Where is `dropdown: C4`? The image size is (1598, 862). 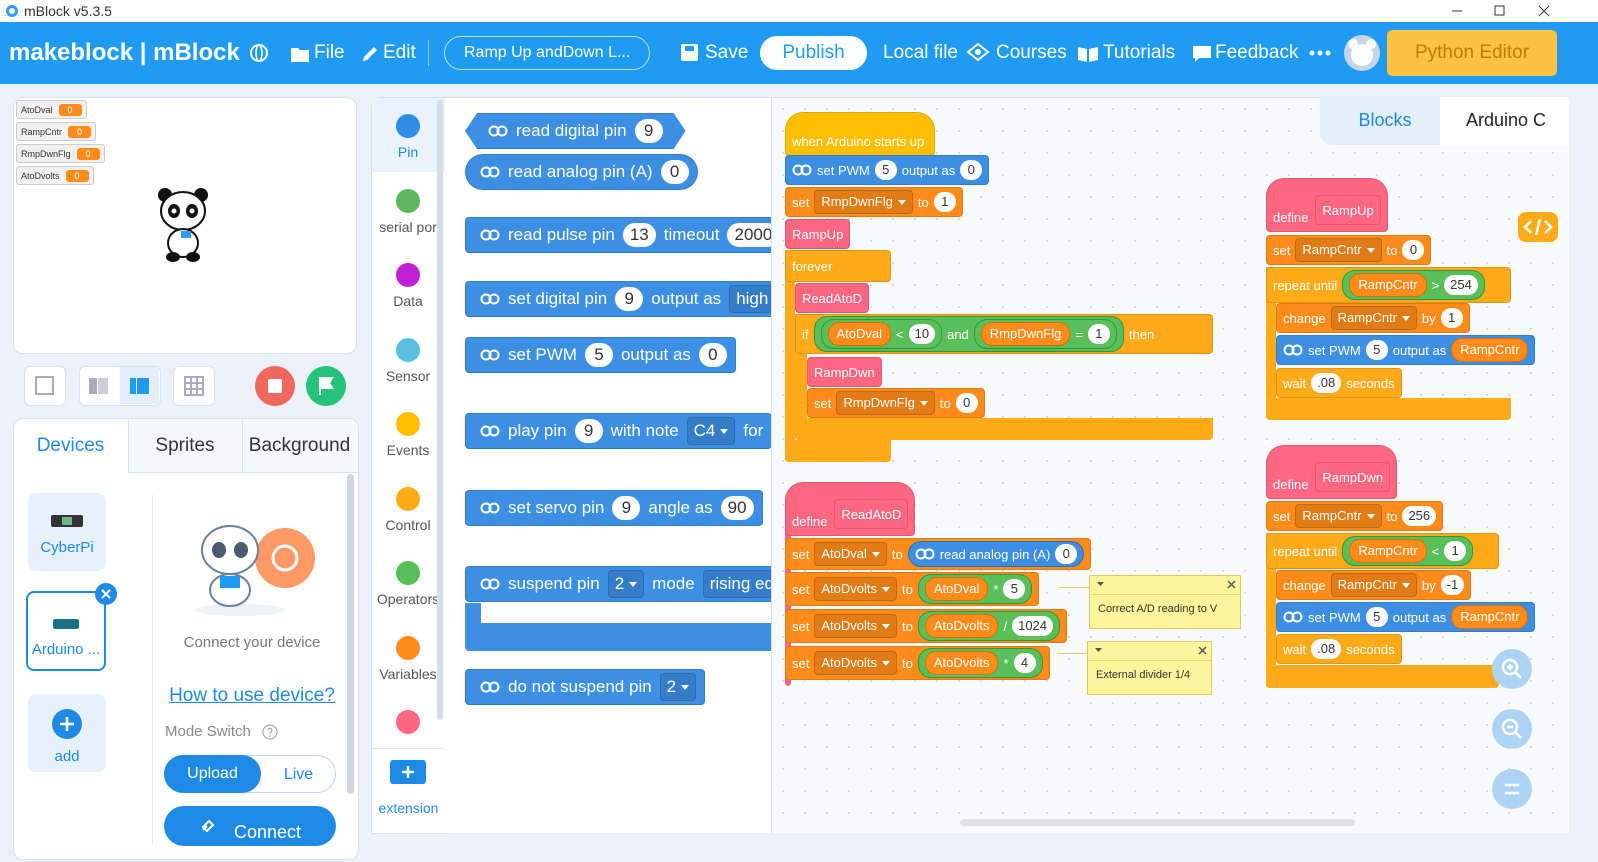
dropdown: C4 is located at coordinates (711, 431).